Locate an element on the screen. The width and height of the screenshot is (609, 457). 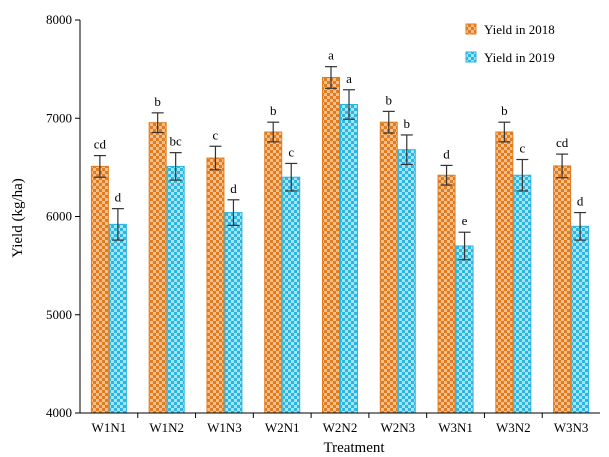
bar-2018-W1N1 is located at coordinates (99, 289).